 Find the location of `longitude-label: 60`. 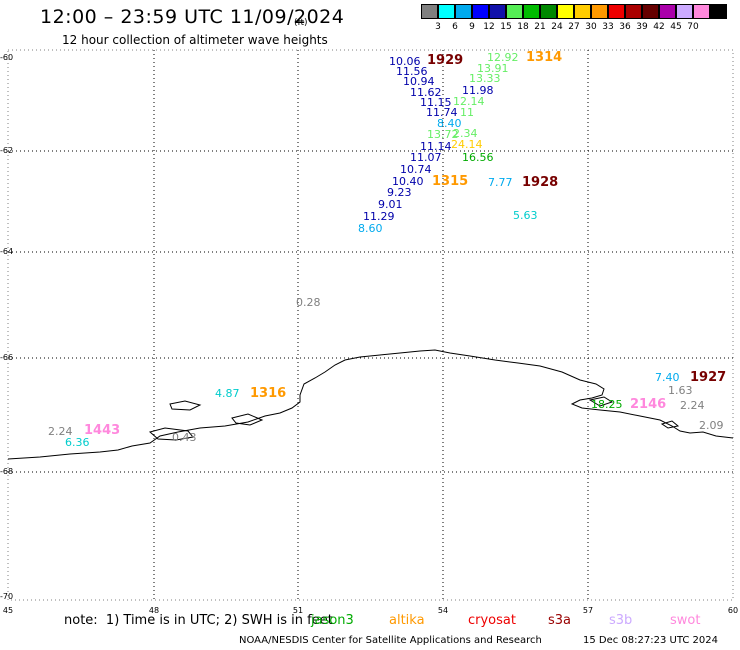

longitude-label: 60 is located at coordinates (733, 610).